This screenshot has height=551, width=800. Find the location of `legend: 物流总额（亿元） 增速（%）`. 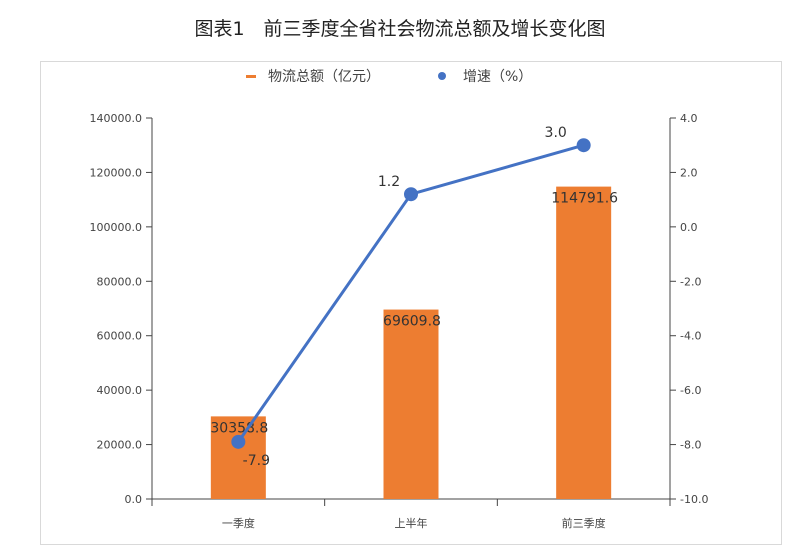

legend: 物流总额（亿元） 增速（%） is located at coordinates (389, 77).